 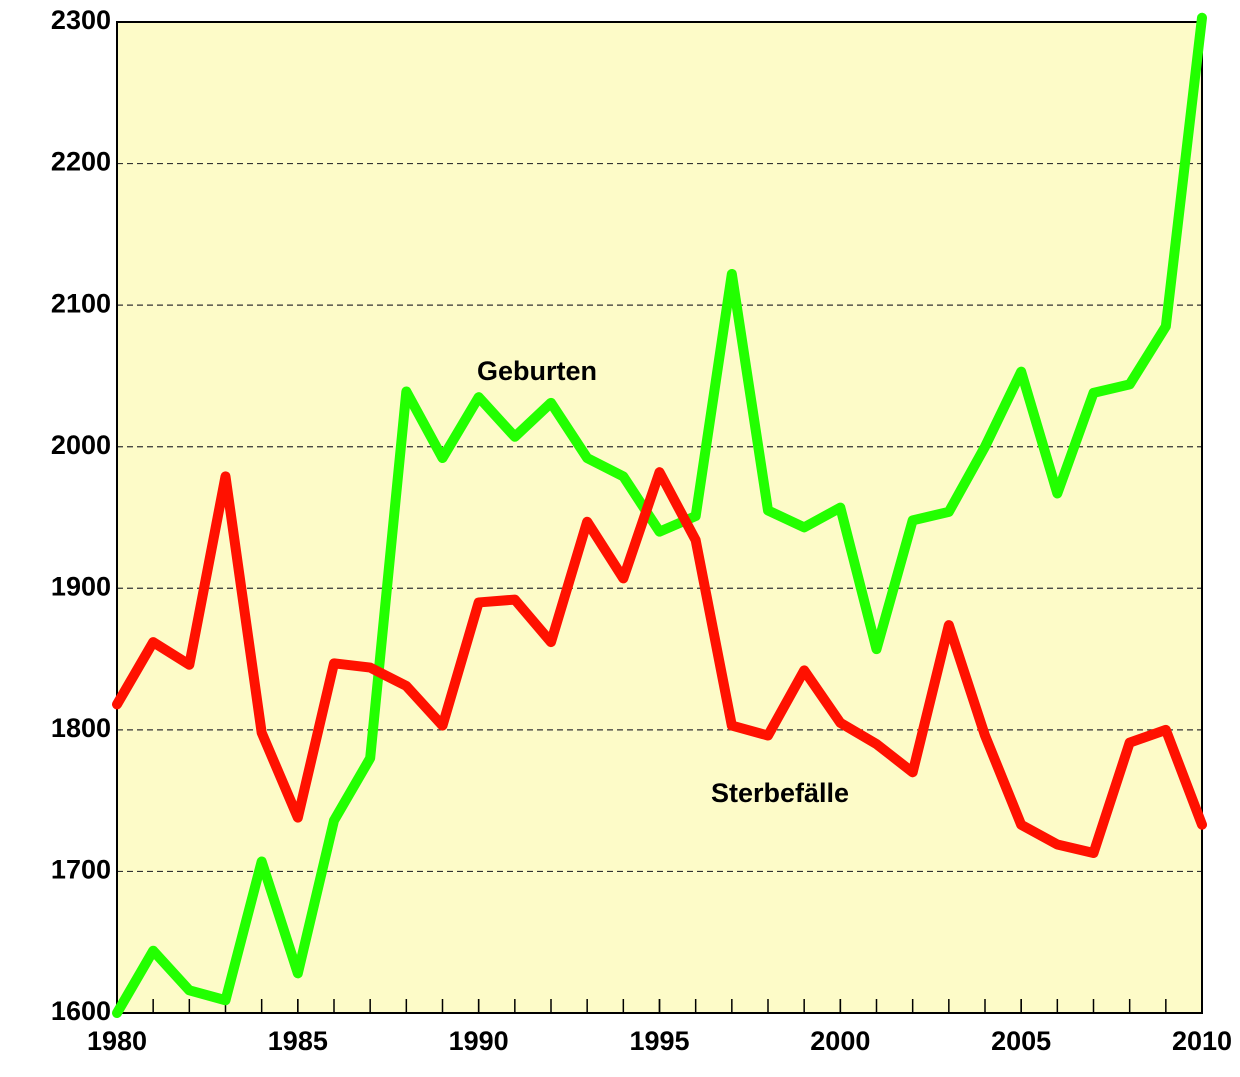 I want to click on y-tick-label: 2200, so click(x=81, y=162).